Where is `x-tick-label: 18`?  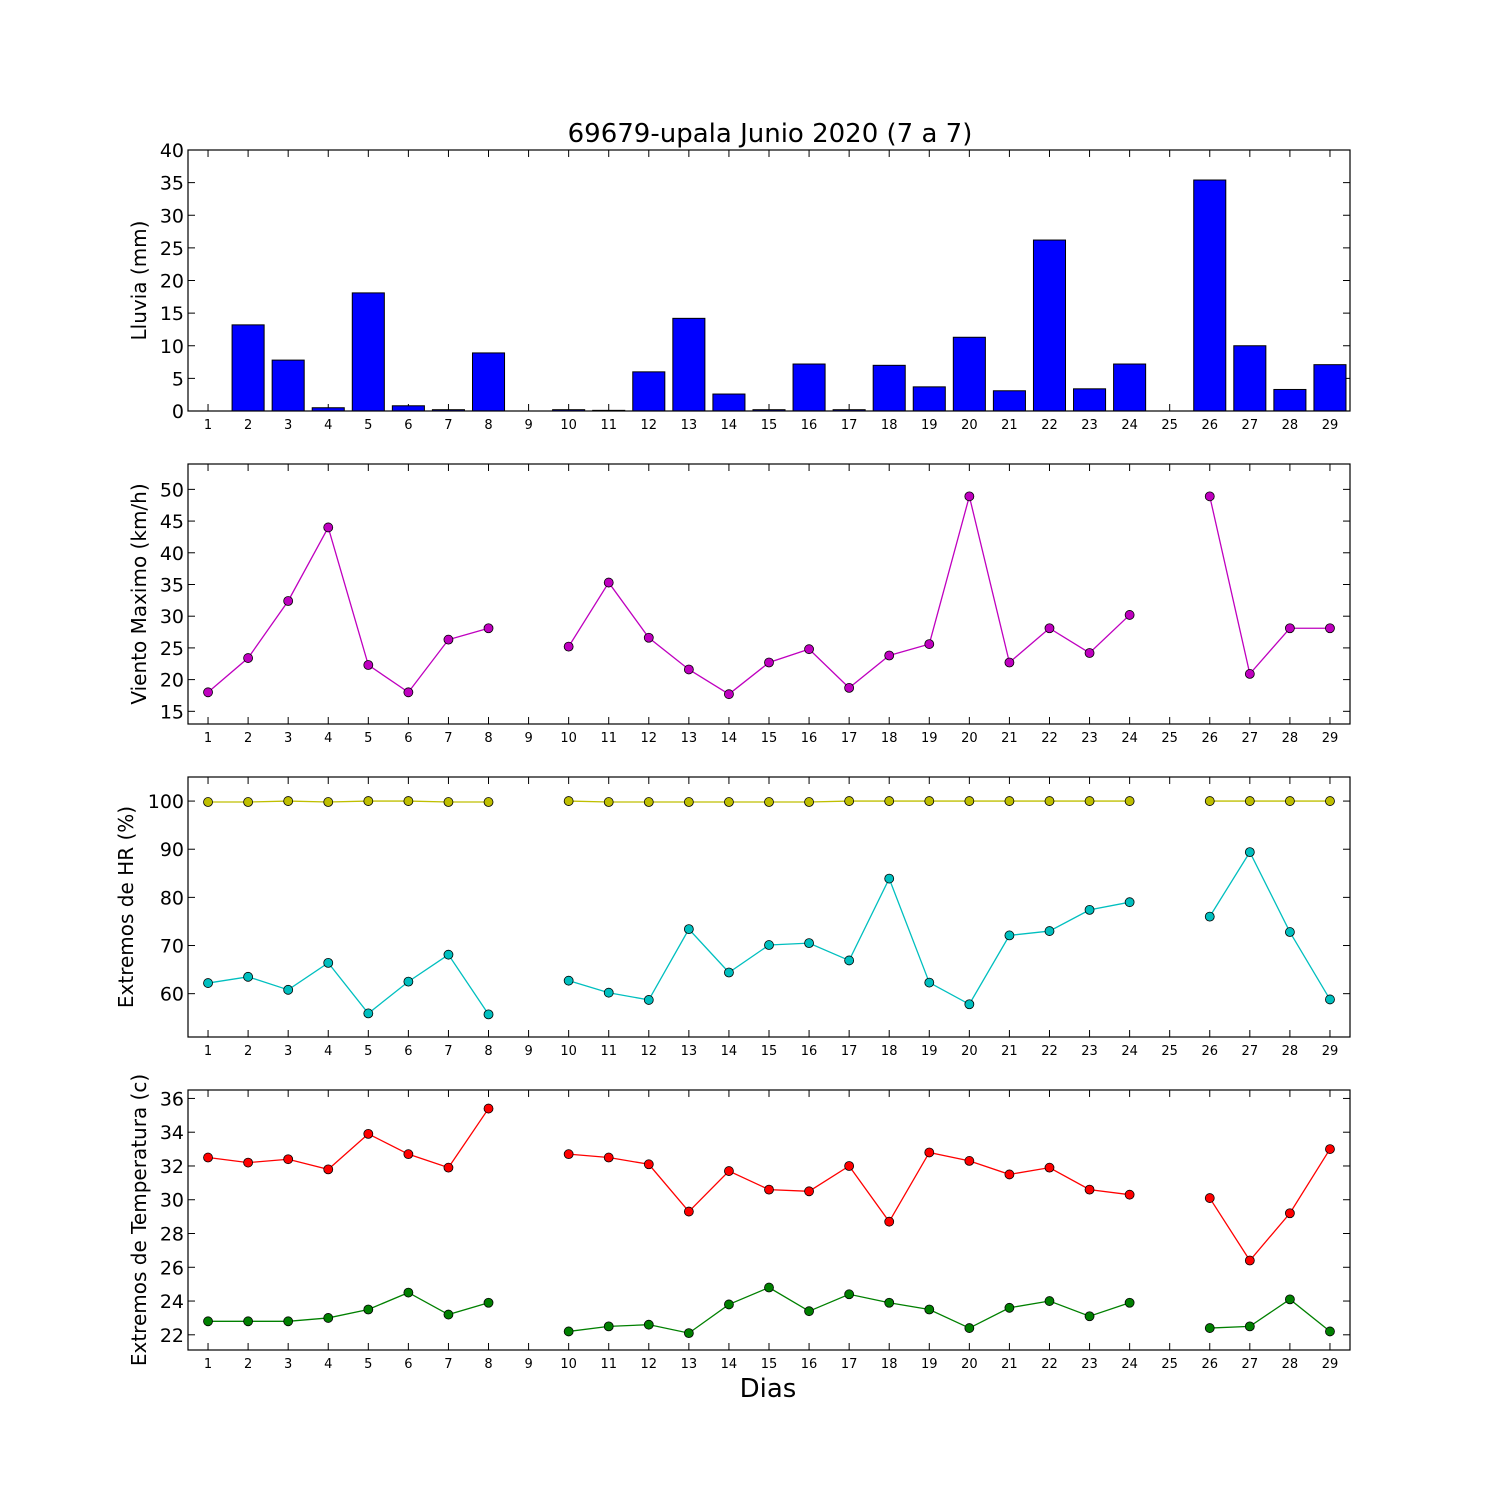 x-tick-label: 18 is located at coordinates (889, 1051).